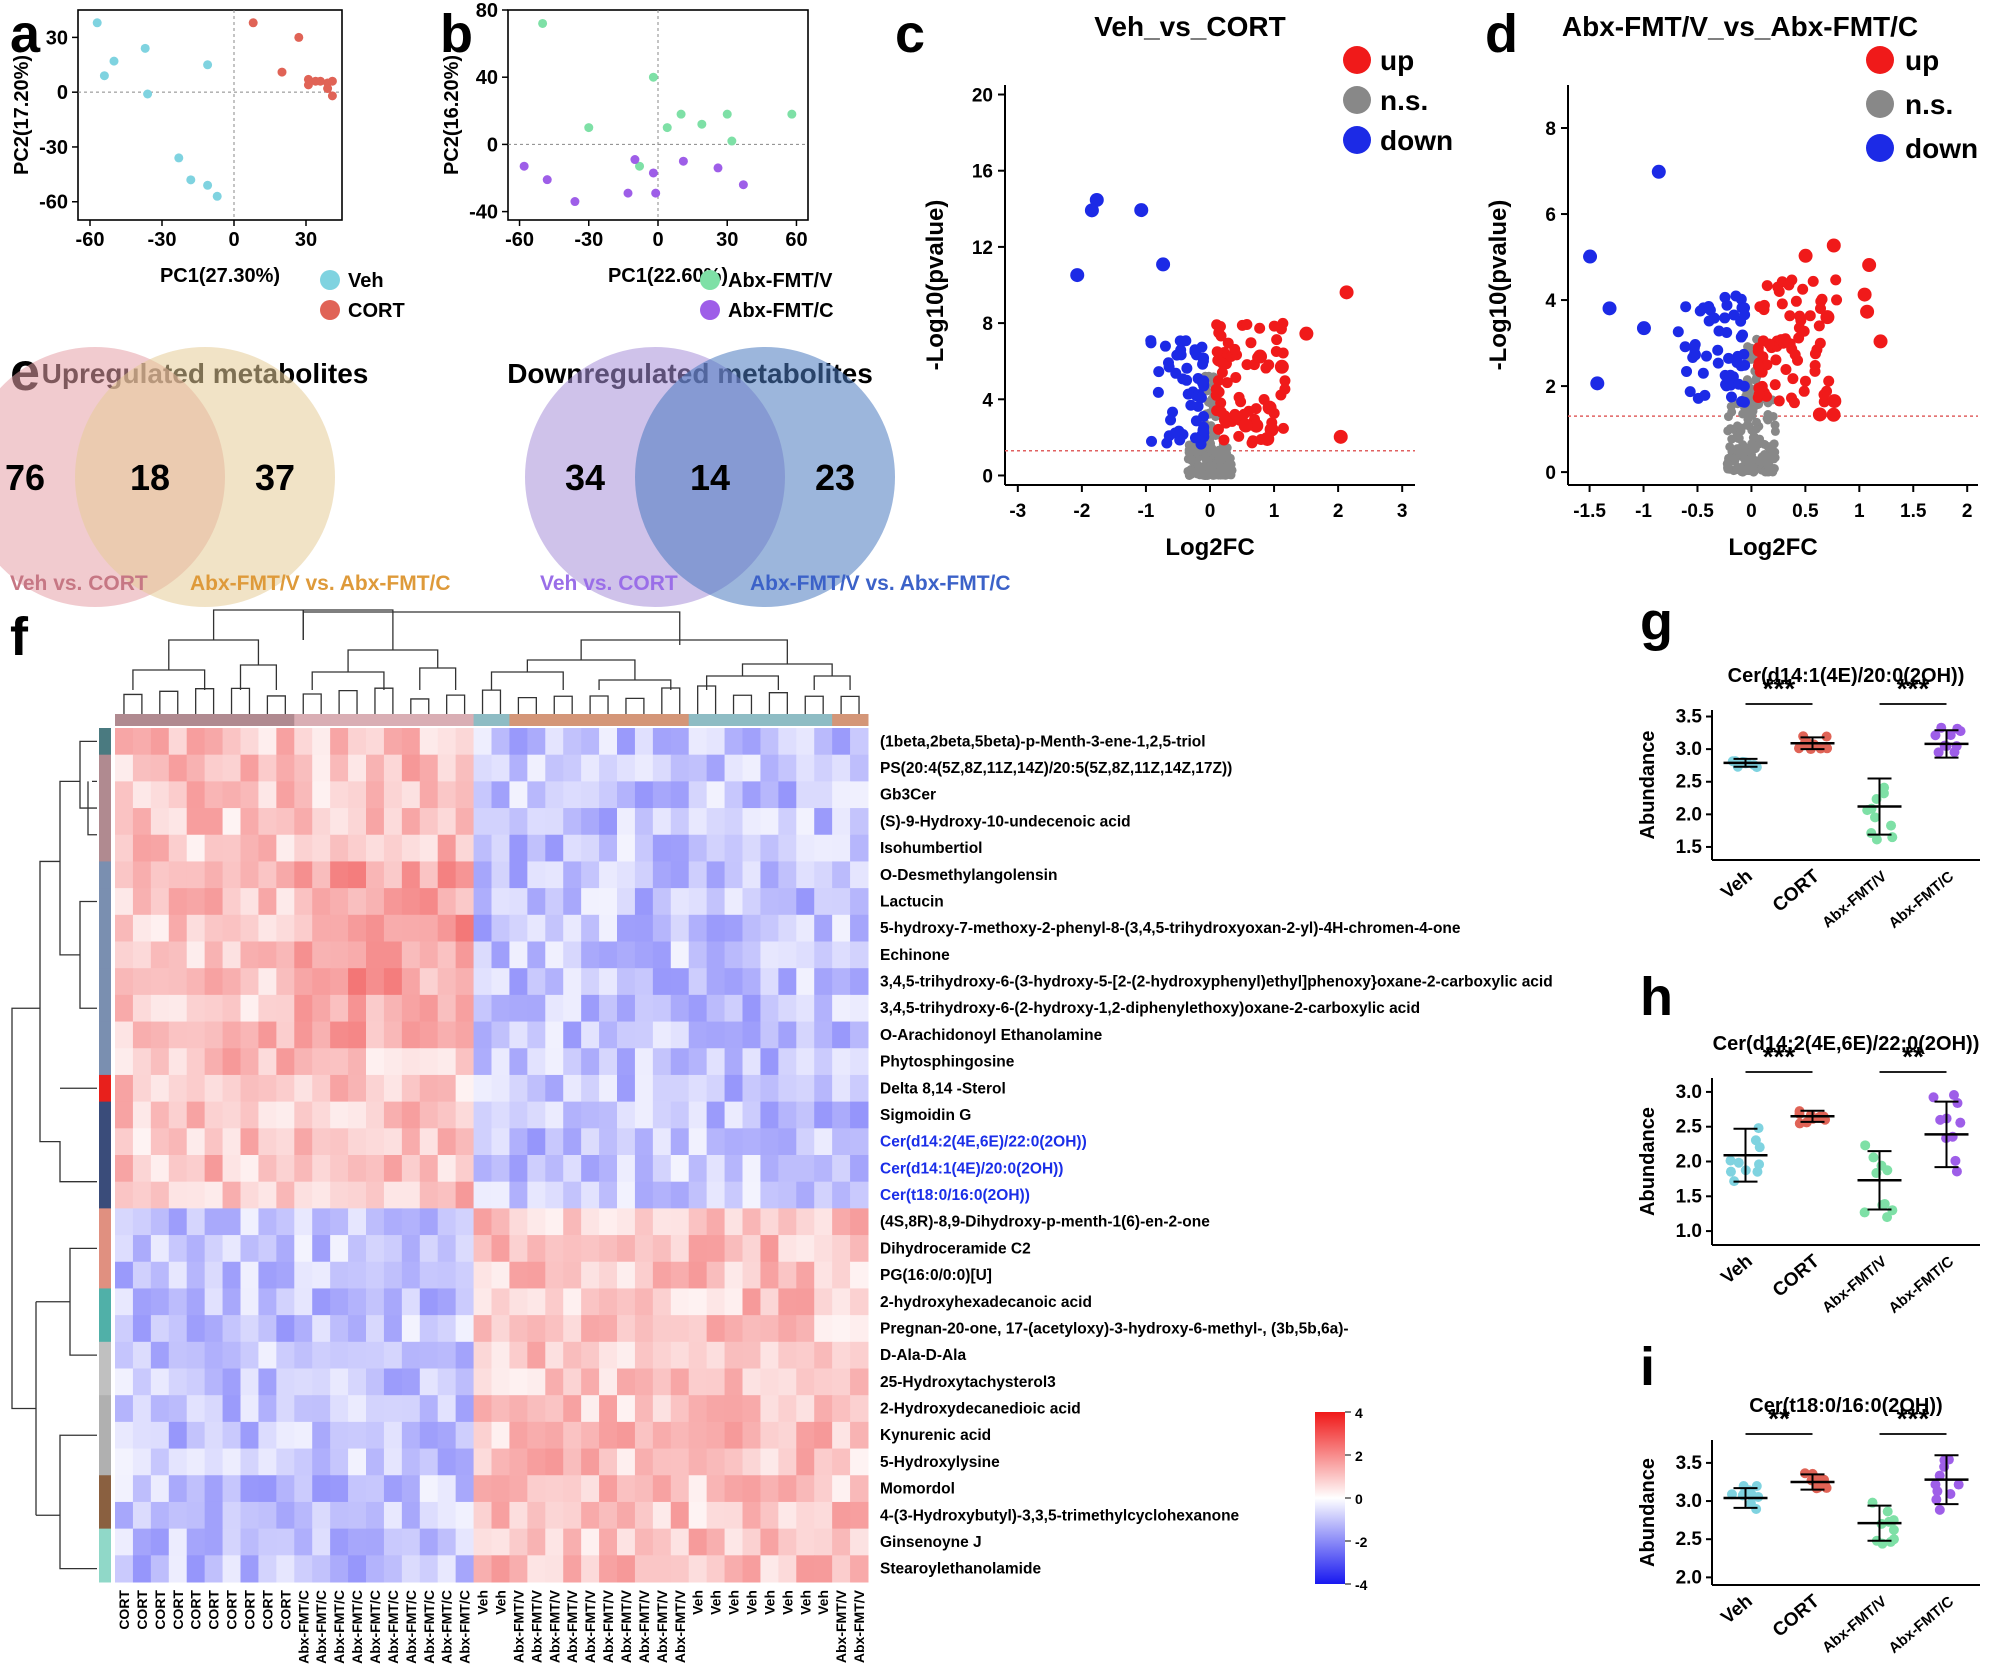 The image size is (1999, 1675). Describe the element at coordinates (935, 1435) in the screenshot. I see `metabolite-label: Kynurenic acid` at that location.